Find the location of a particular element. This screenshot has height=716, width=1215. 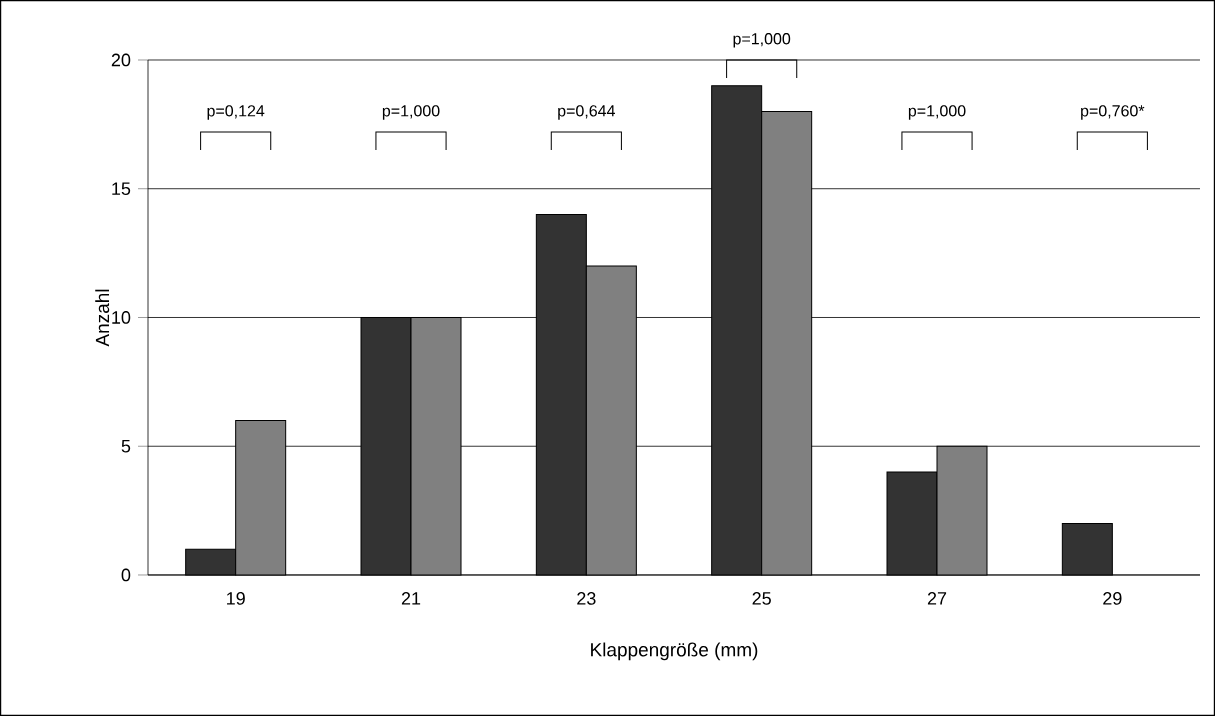

x-tick-label: 19 is located at coordinates (236, 598).